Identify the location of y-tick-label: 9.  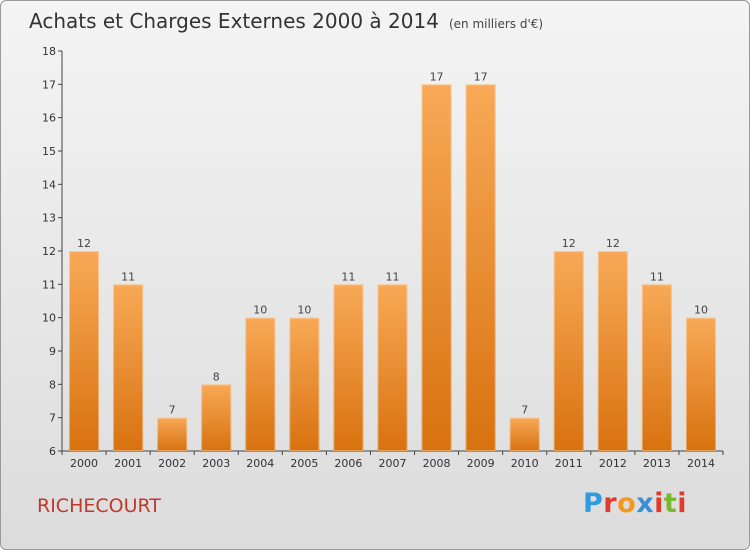
(52, 351).